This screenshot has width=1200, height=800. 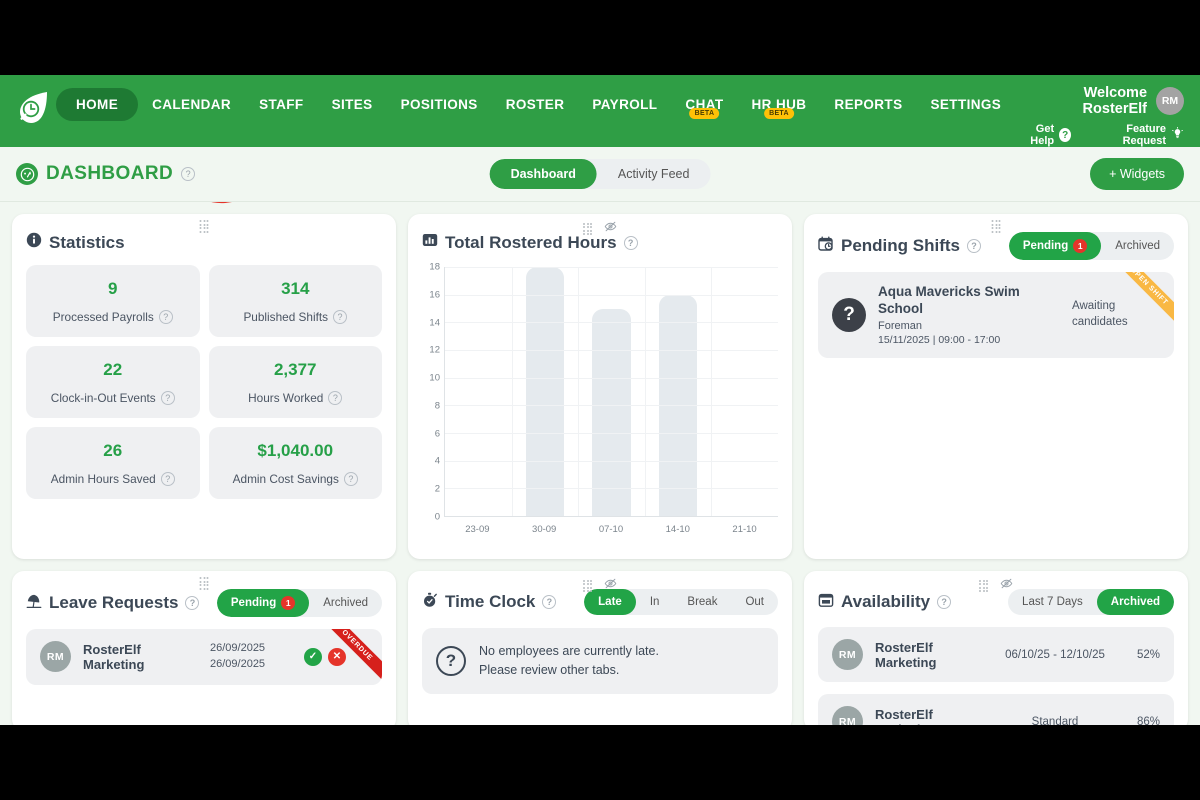 I want to click on nav-item-chat: CHAT BETA, so click(x=704, y=104).